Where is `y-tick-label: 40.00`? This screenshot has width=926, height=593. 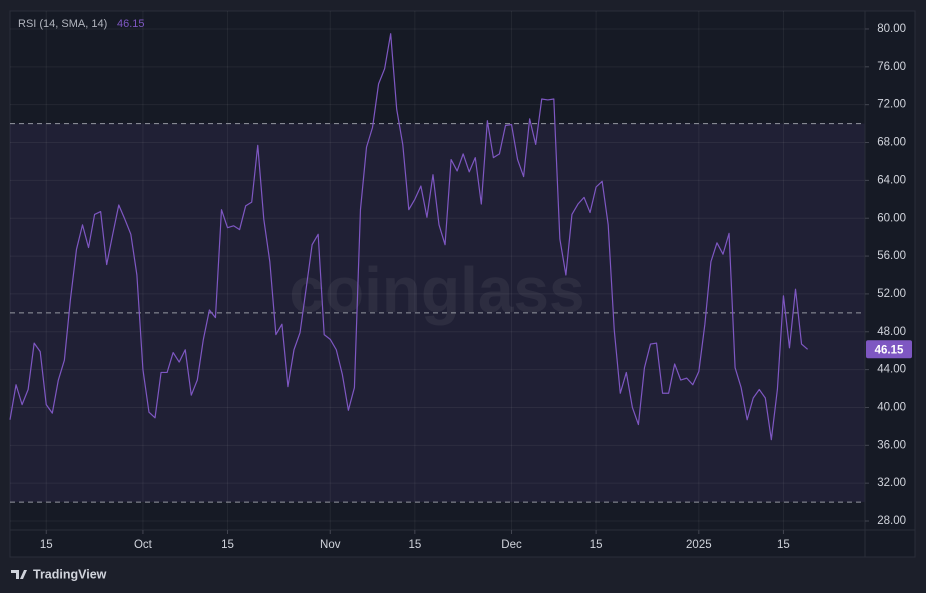 y-tick-label: 40.00 is located at coordinates (891, 407).